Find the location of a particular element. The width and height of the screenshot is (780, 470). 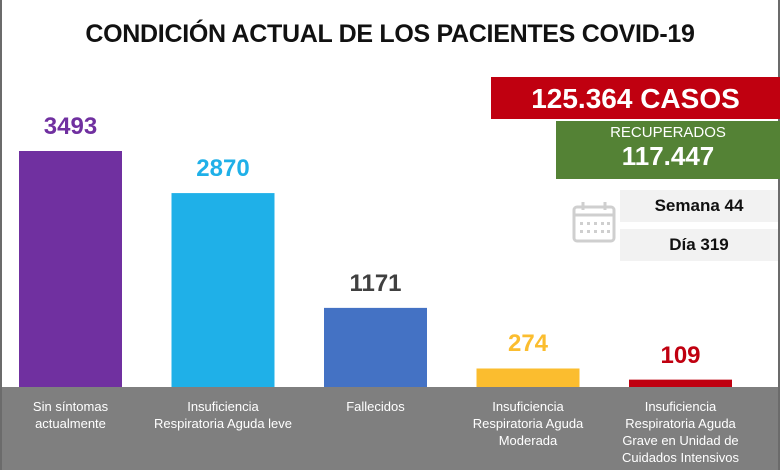

category-label-line: Moderada is located at coordinates (528, 440).